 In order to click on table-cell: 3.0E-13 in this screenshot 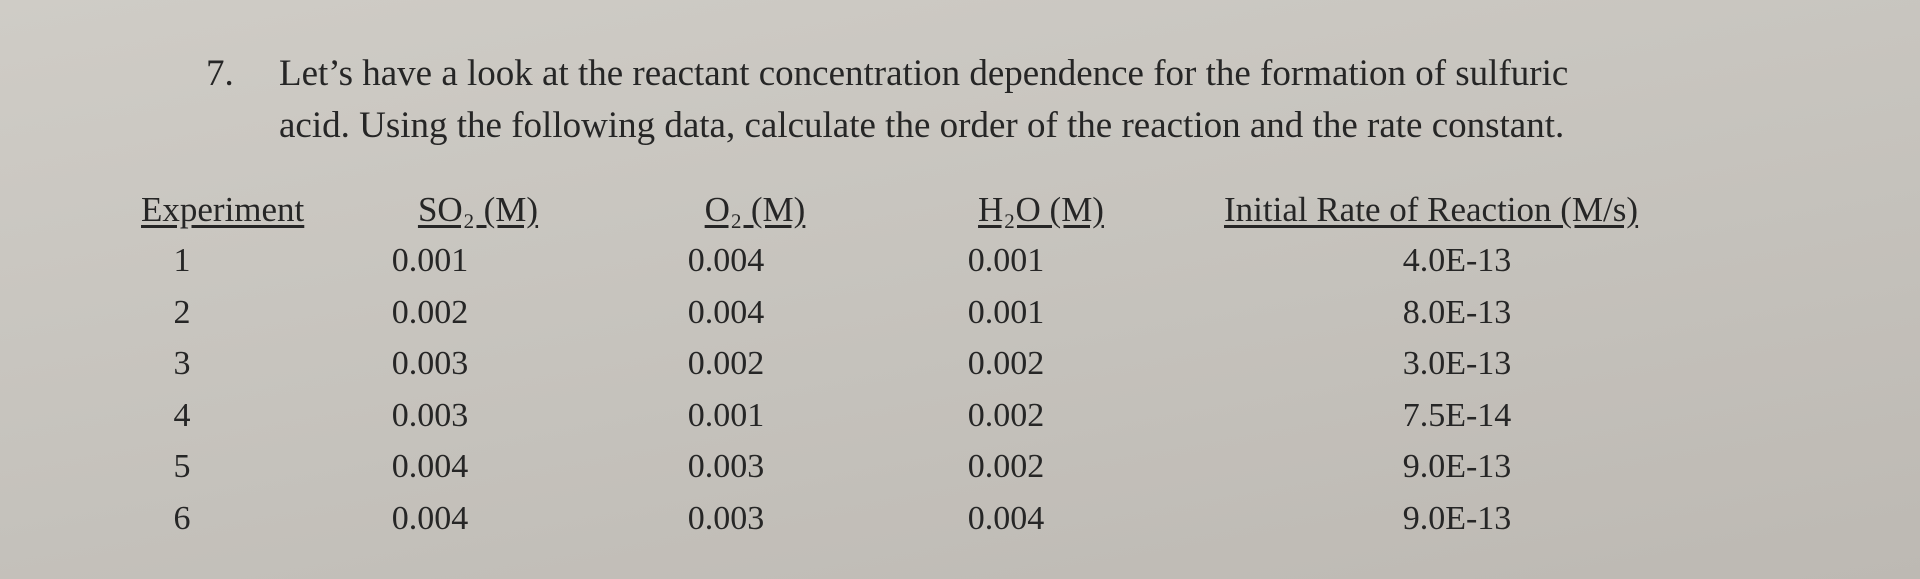, I will do `click(1457, 363)`.